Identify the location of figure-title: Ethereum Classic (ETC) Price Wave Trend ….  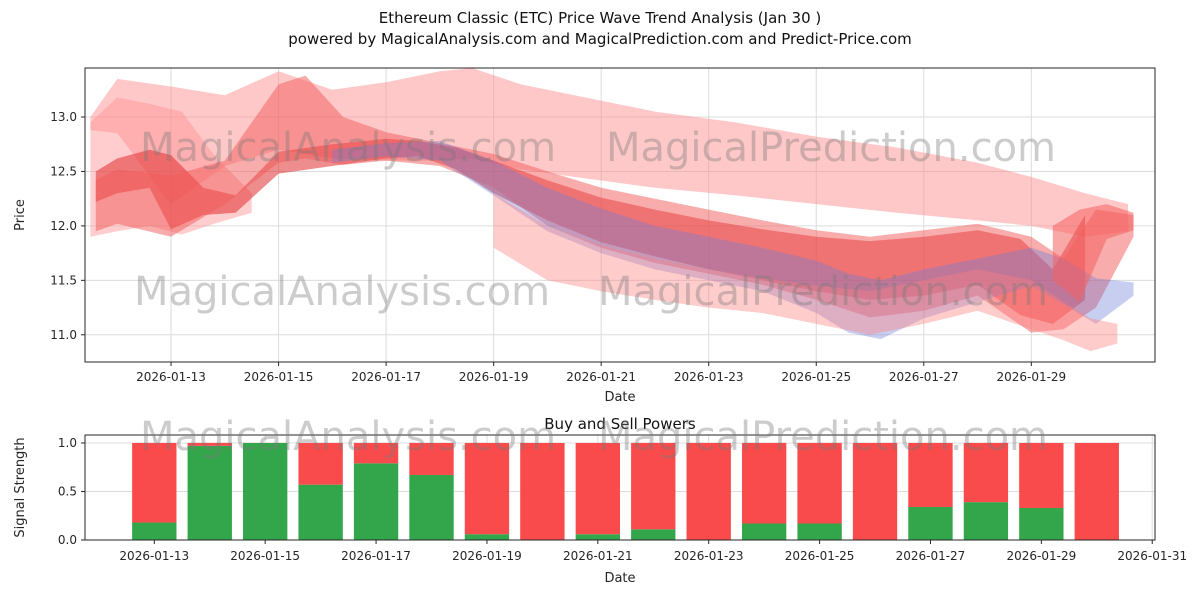
(600, 29).